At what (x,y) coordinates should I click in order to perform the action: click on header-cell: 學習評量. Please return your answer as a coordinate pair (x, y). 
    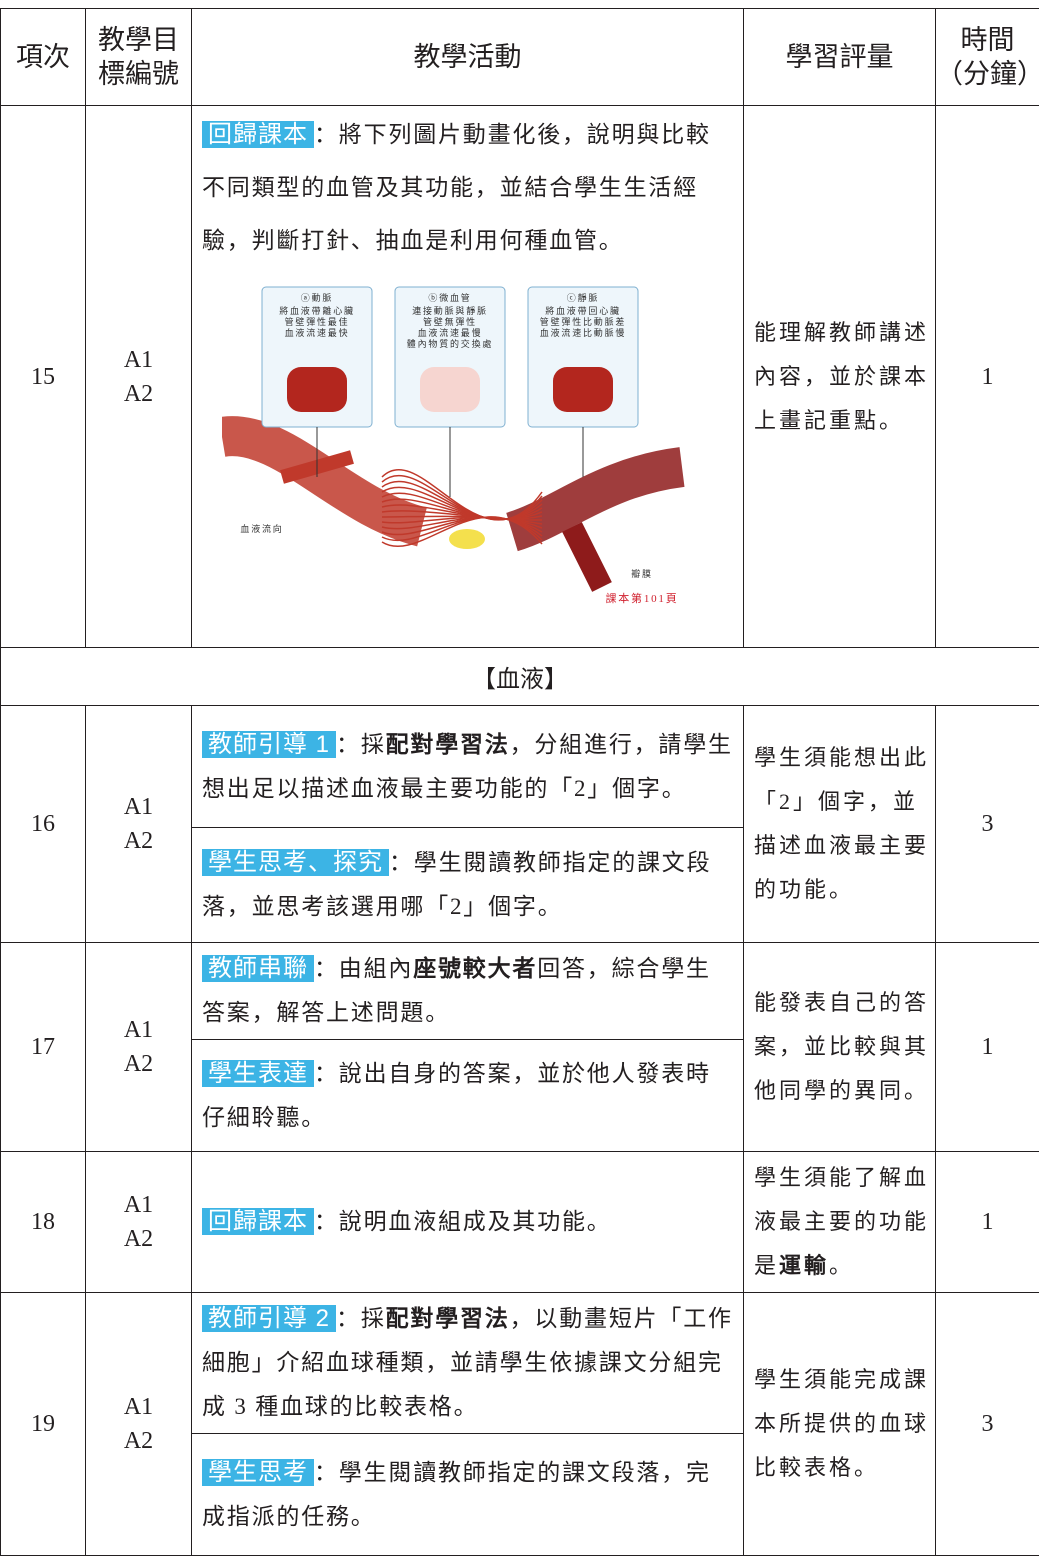
    Looking at the image, I should click on (840, 57).